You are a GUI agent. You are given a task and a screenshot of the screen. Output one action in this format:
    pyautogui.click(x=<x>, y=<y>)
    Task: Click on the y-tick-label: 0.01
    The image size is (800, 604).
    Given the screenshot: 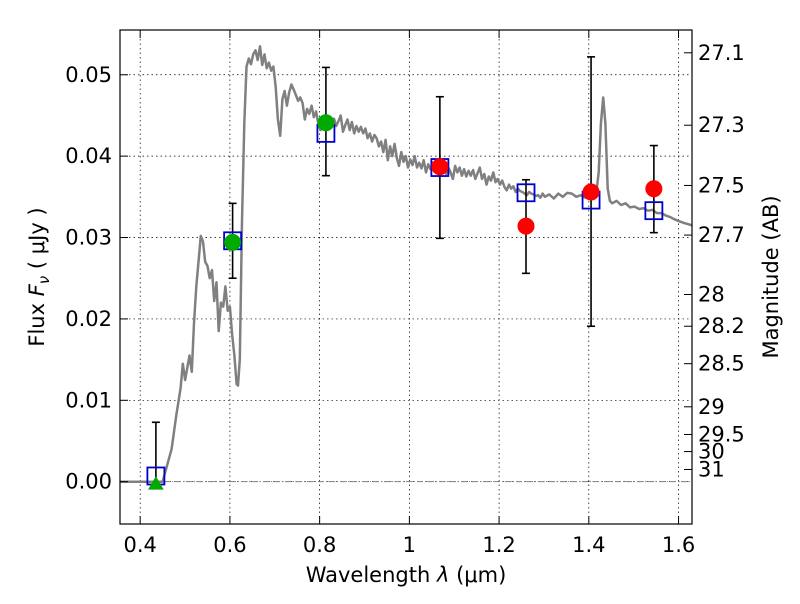 What is the action you would take?
    pyautogui.click(x=88, y=400)
    